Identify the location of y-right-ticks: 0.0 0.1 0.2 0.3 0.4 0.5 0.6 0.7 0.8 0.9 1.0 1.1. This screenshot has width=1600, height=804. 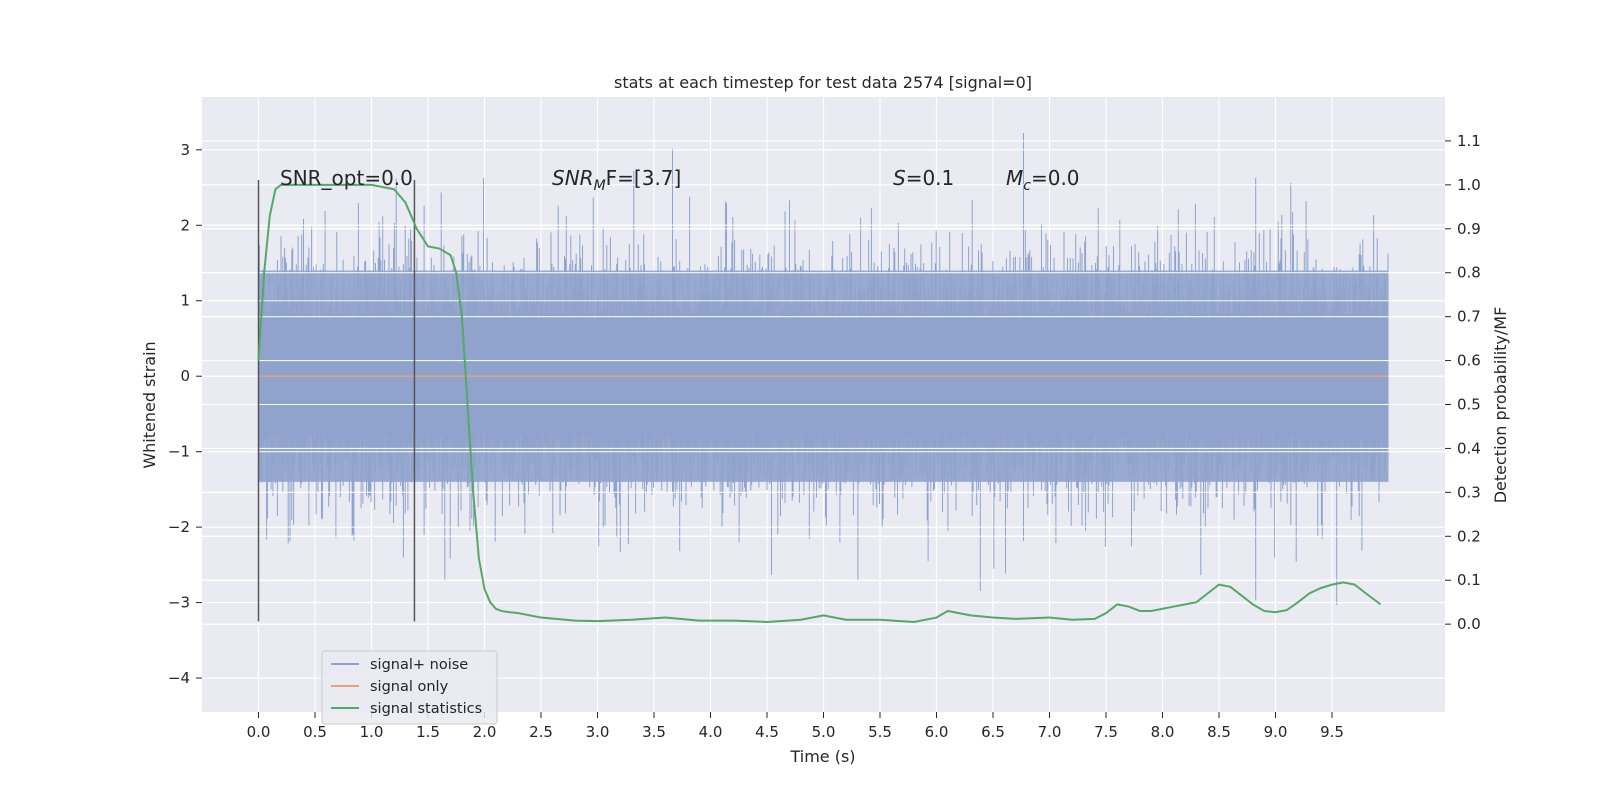
(1463, 382).